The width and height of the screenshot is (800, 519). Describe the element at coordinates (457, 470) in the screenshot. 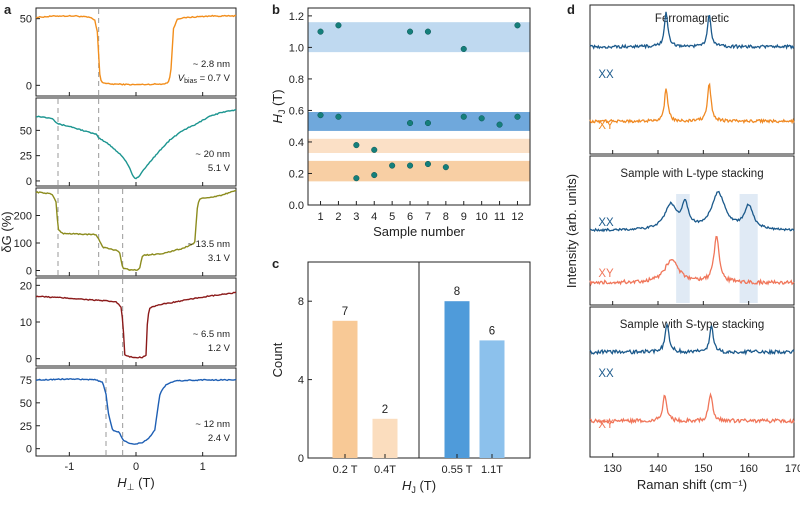

I see `x-tick-label: 0.55 T` at that location.